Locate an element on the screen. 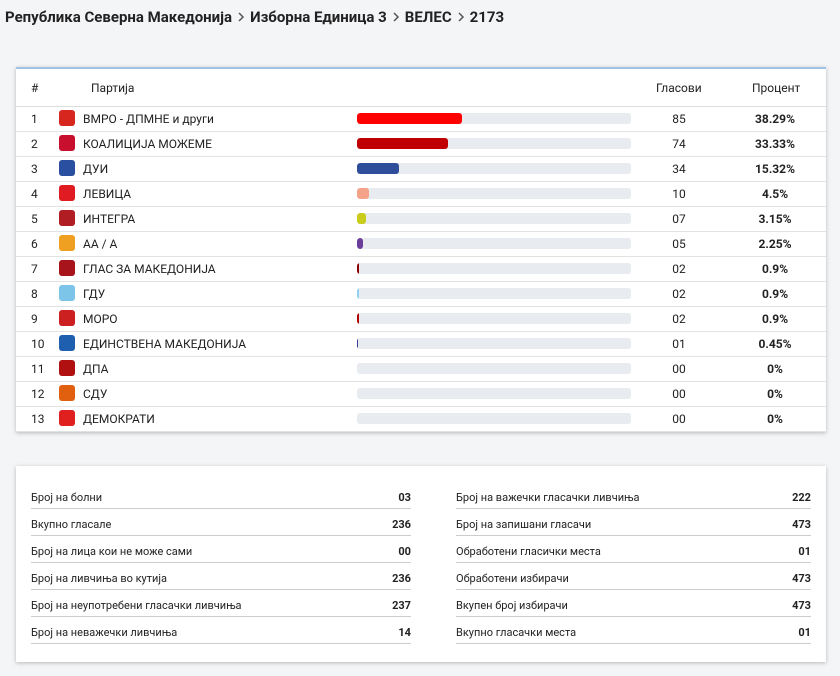 The height and width of the screenshot is (676, 840). percent: 0.45% is located at coordinates (775, 344).